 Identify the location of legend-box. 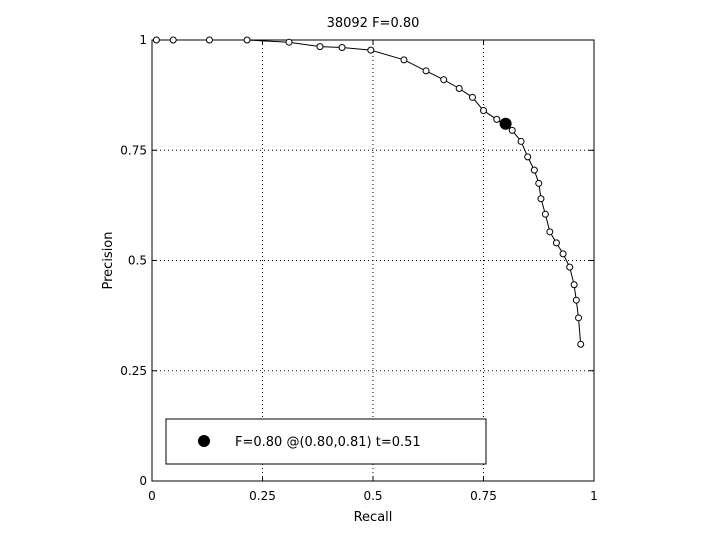
(326, 441).